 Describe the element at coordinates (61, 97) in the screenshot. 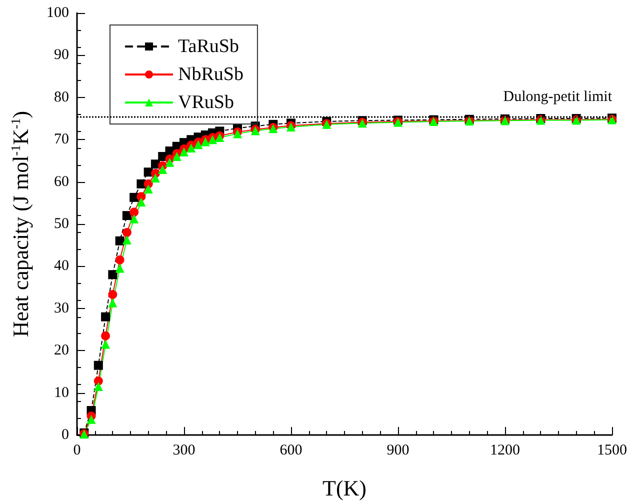

I see `y-tick-label: 80` at that location.